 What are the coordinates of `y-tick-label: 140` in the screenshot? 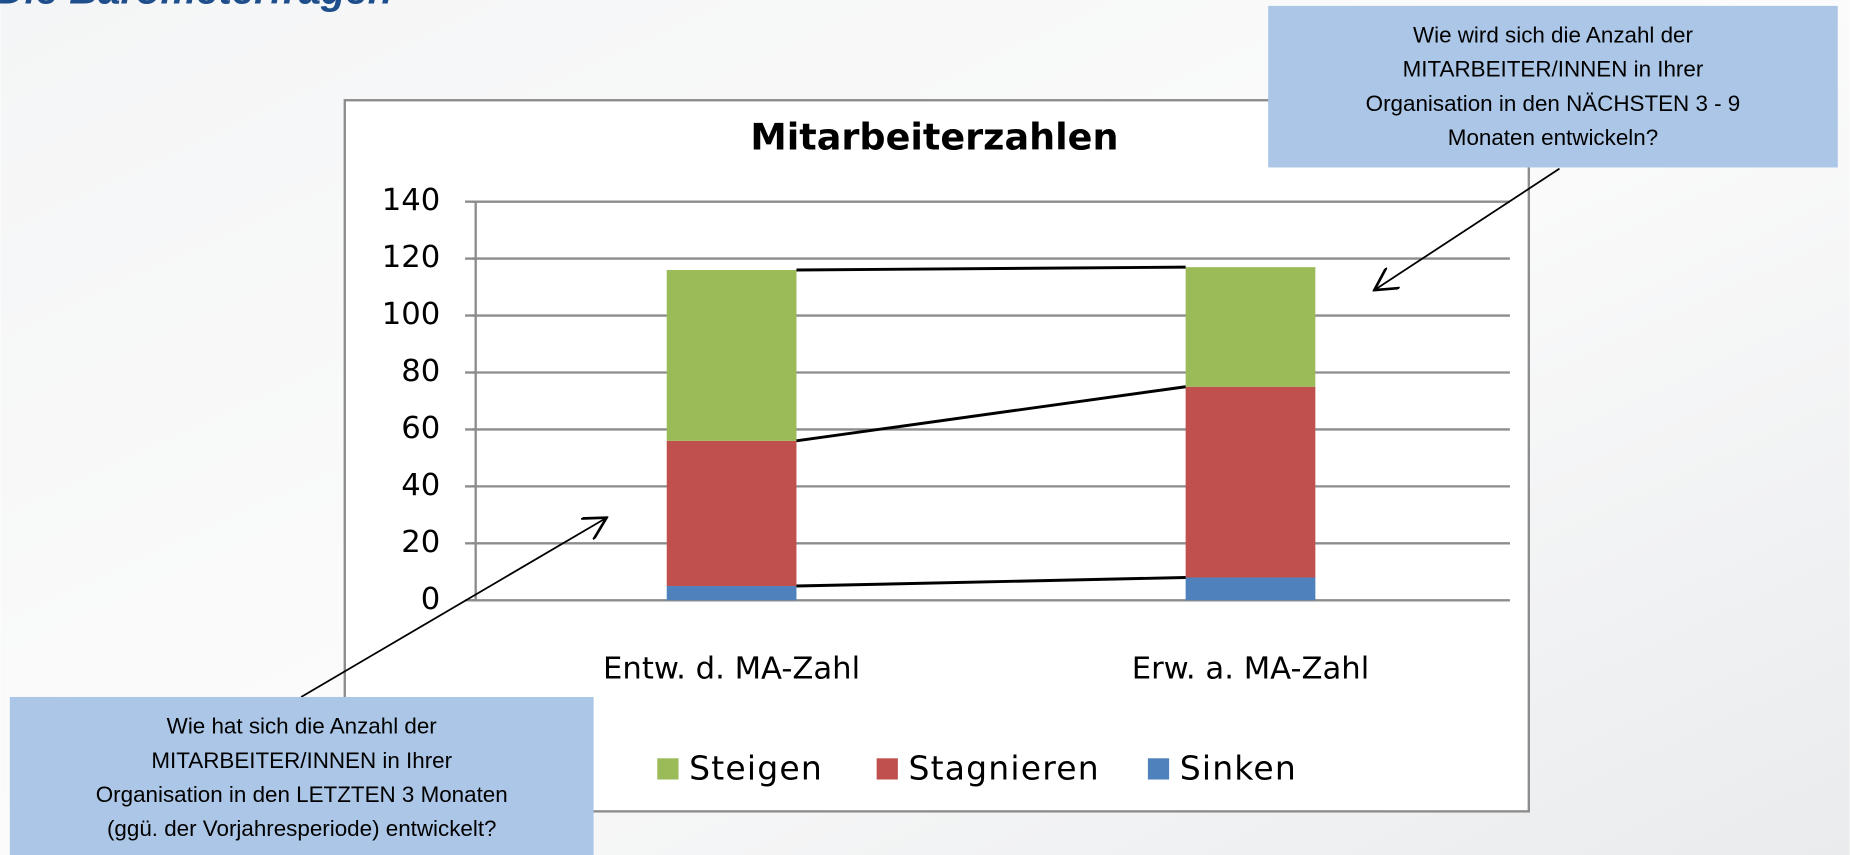 It's located at (411, 200).